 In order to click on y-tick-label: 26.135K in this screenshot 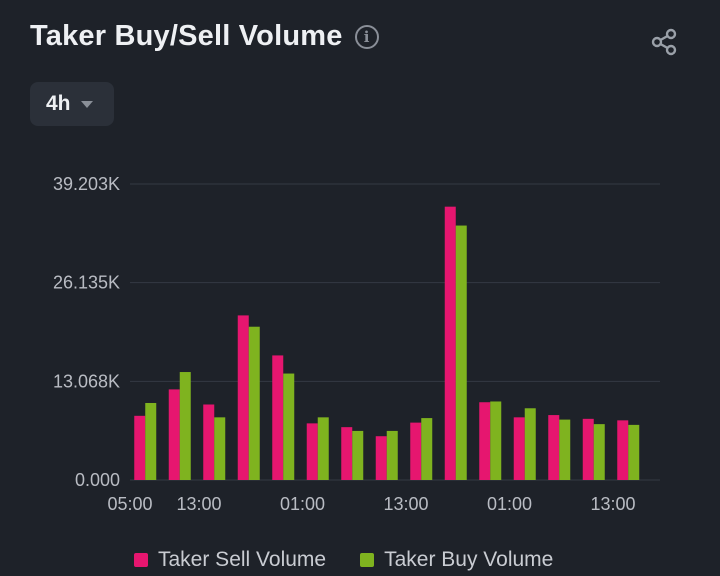, I will do `click(86, 283)`.